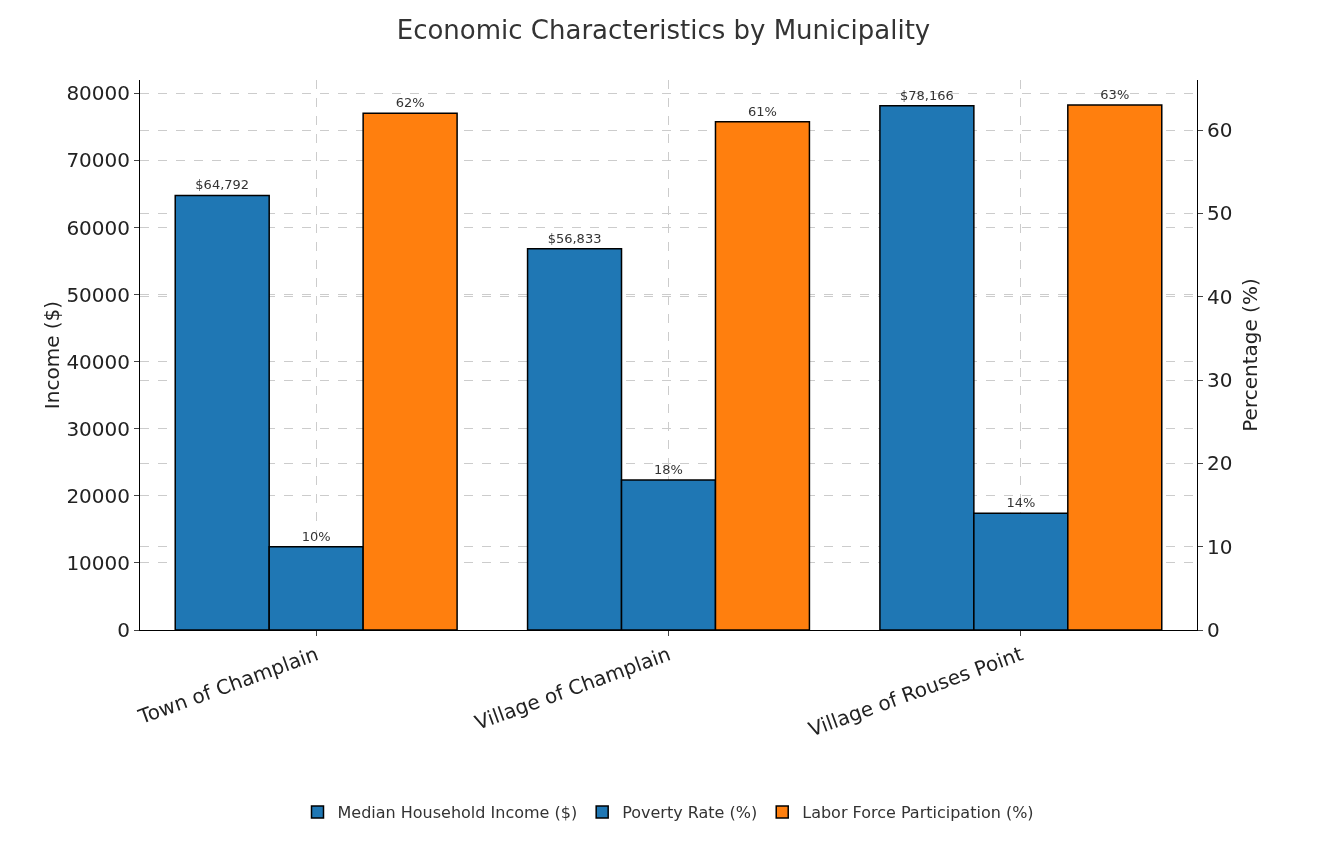 Image resolution: width=1327 pixels, height=841 pixels. What do you see at coordinates (1220, 296) in the screenshot?
I see `y2-tick-label: 40` at bounding box center [1220, 296].